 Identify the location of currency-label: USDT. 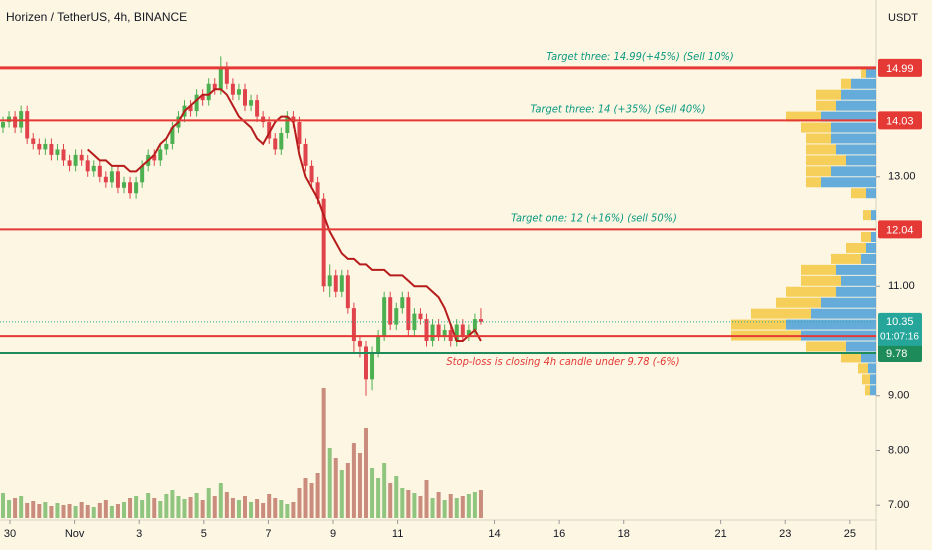
(903, 18).